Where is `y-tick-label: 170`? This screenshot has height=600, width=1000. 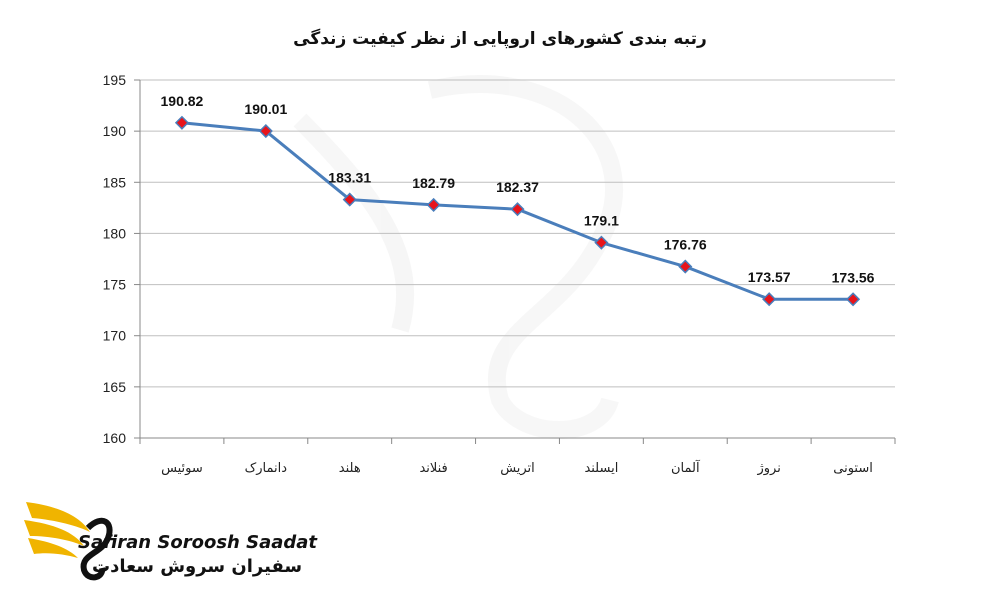 y-tick-label: 170 is located at coordinates (115, 336).